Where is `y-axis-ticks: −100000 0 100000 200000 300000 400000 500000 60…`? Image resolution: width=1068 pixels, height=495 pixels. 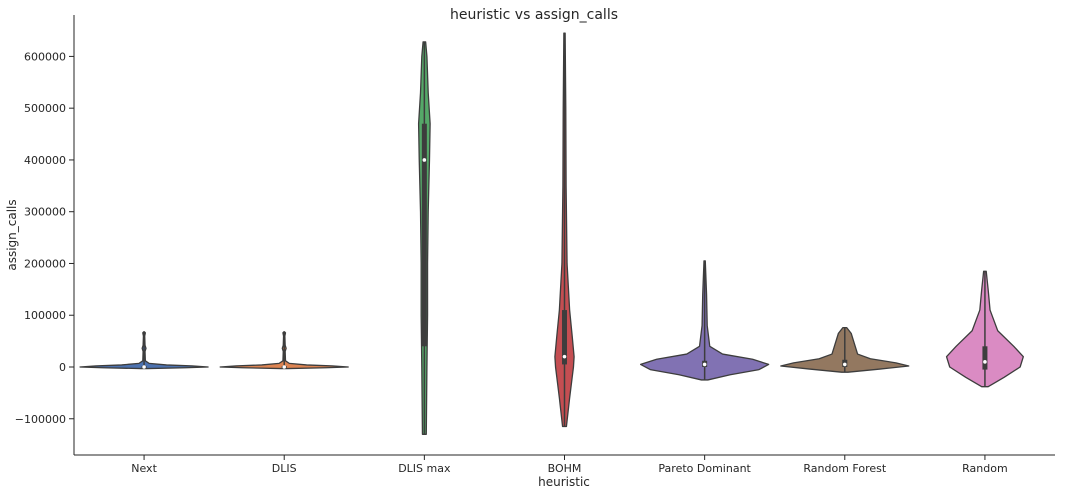
y-axis-ticks: −100000 0 100000 200000 300000 400000 500000 60… is located at coordinates (44, 238).